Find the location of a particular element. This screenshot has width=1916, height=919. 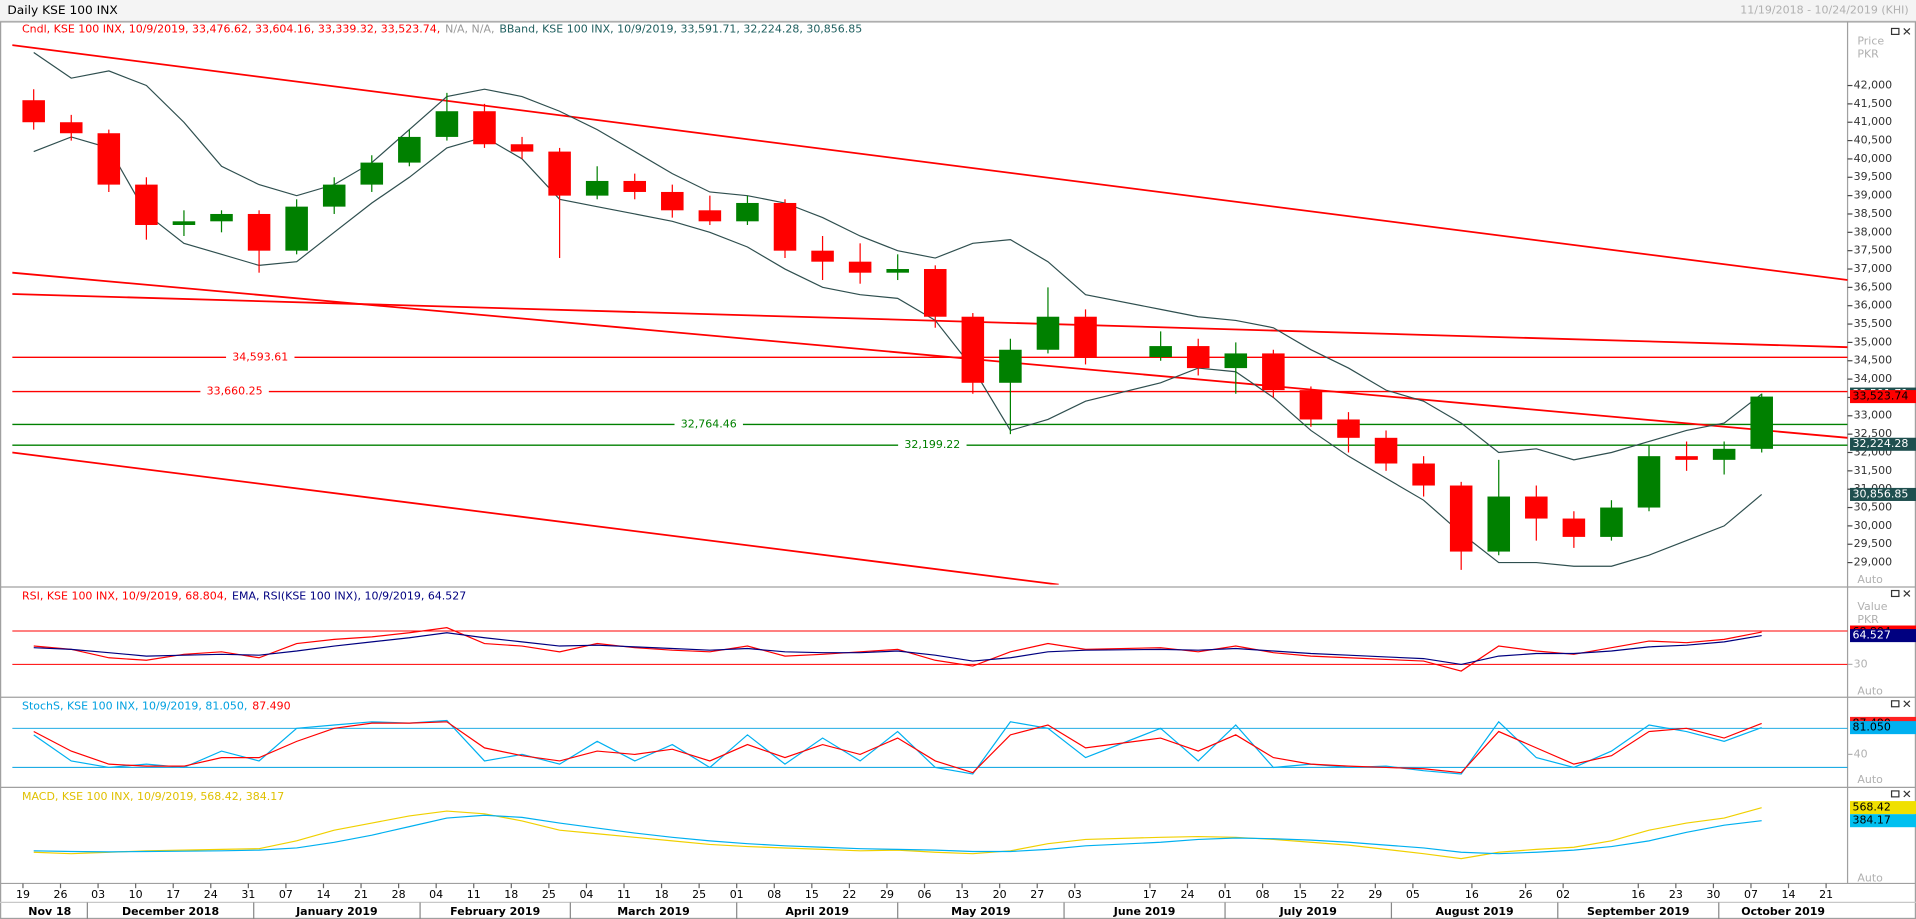

legend-entry: N/A, N/A, is located at coordinates (469, 29).